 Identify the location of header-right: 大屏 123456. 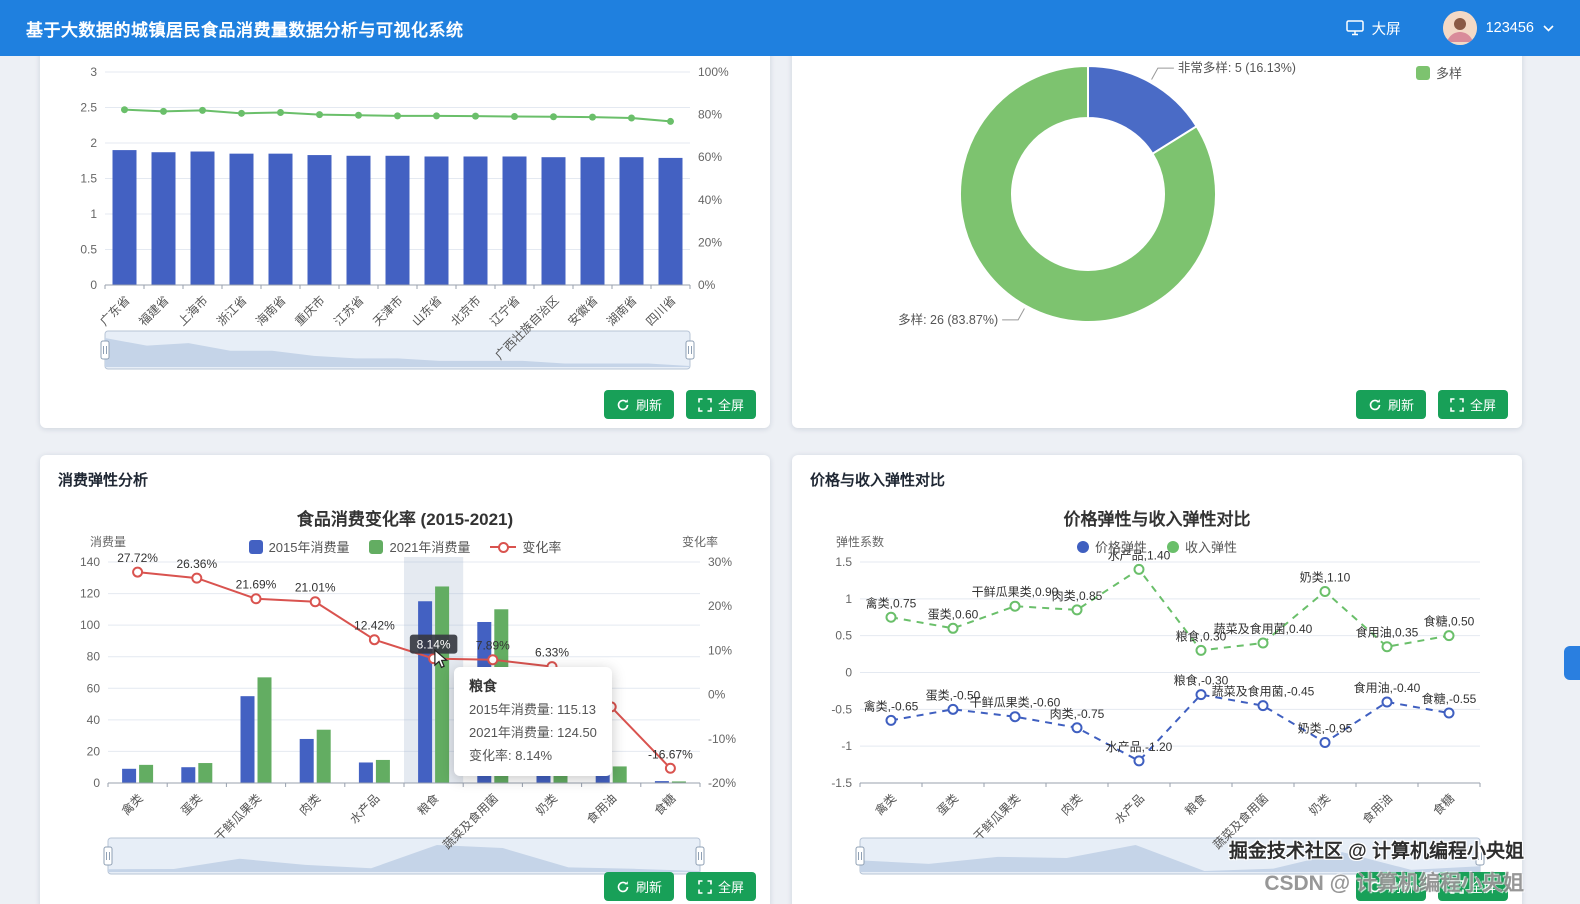
(1449, 28).